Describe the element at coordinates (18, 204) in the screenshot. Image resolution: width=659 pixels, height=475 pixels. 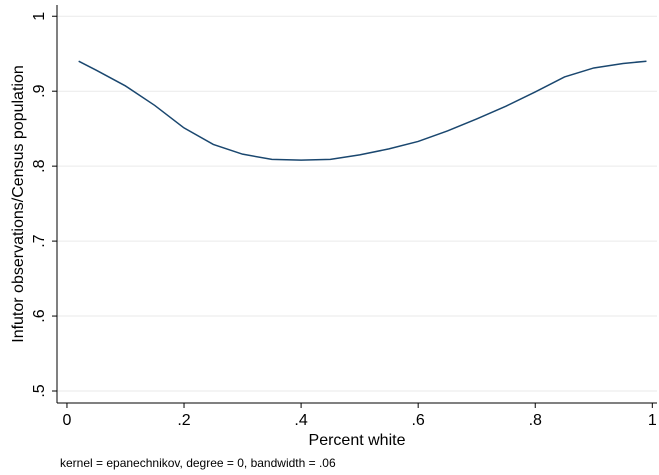
I see `y-axis-label: Infutor observations/Census population` at that location.